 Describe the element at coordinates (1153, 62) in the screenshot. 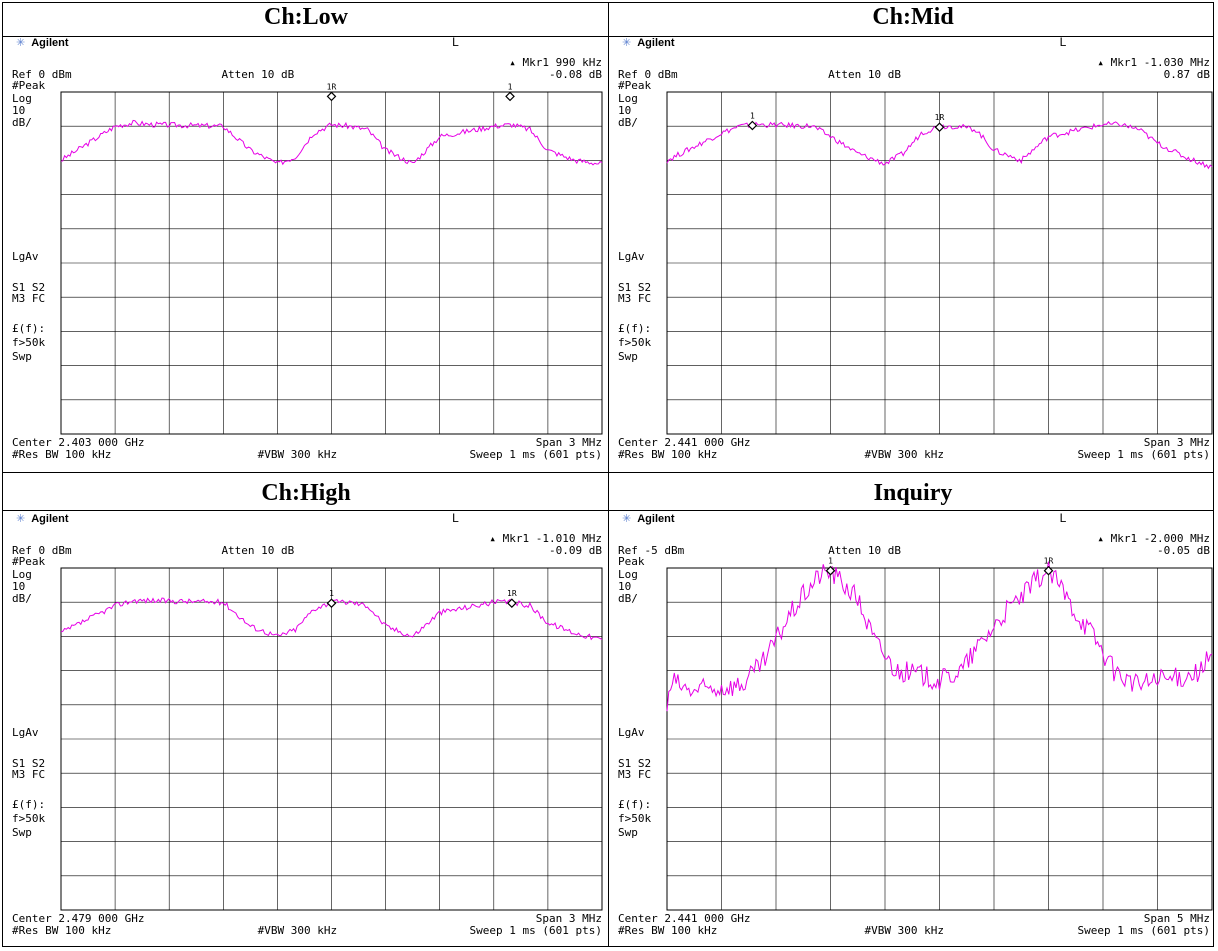

I see `marker-readout: ▴ Mkr1 -1.030 MHz` at that location.